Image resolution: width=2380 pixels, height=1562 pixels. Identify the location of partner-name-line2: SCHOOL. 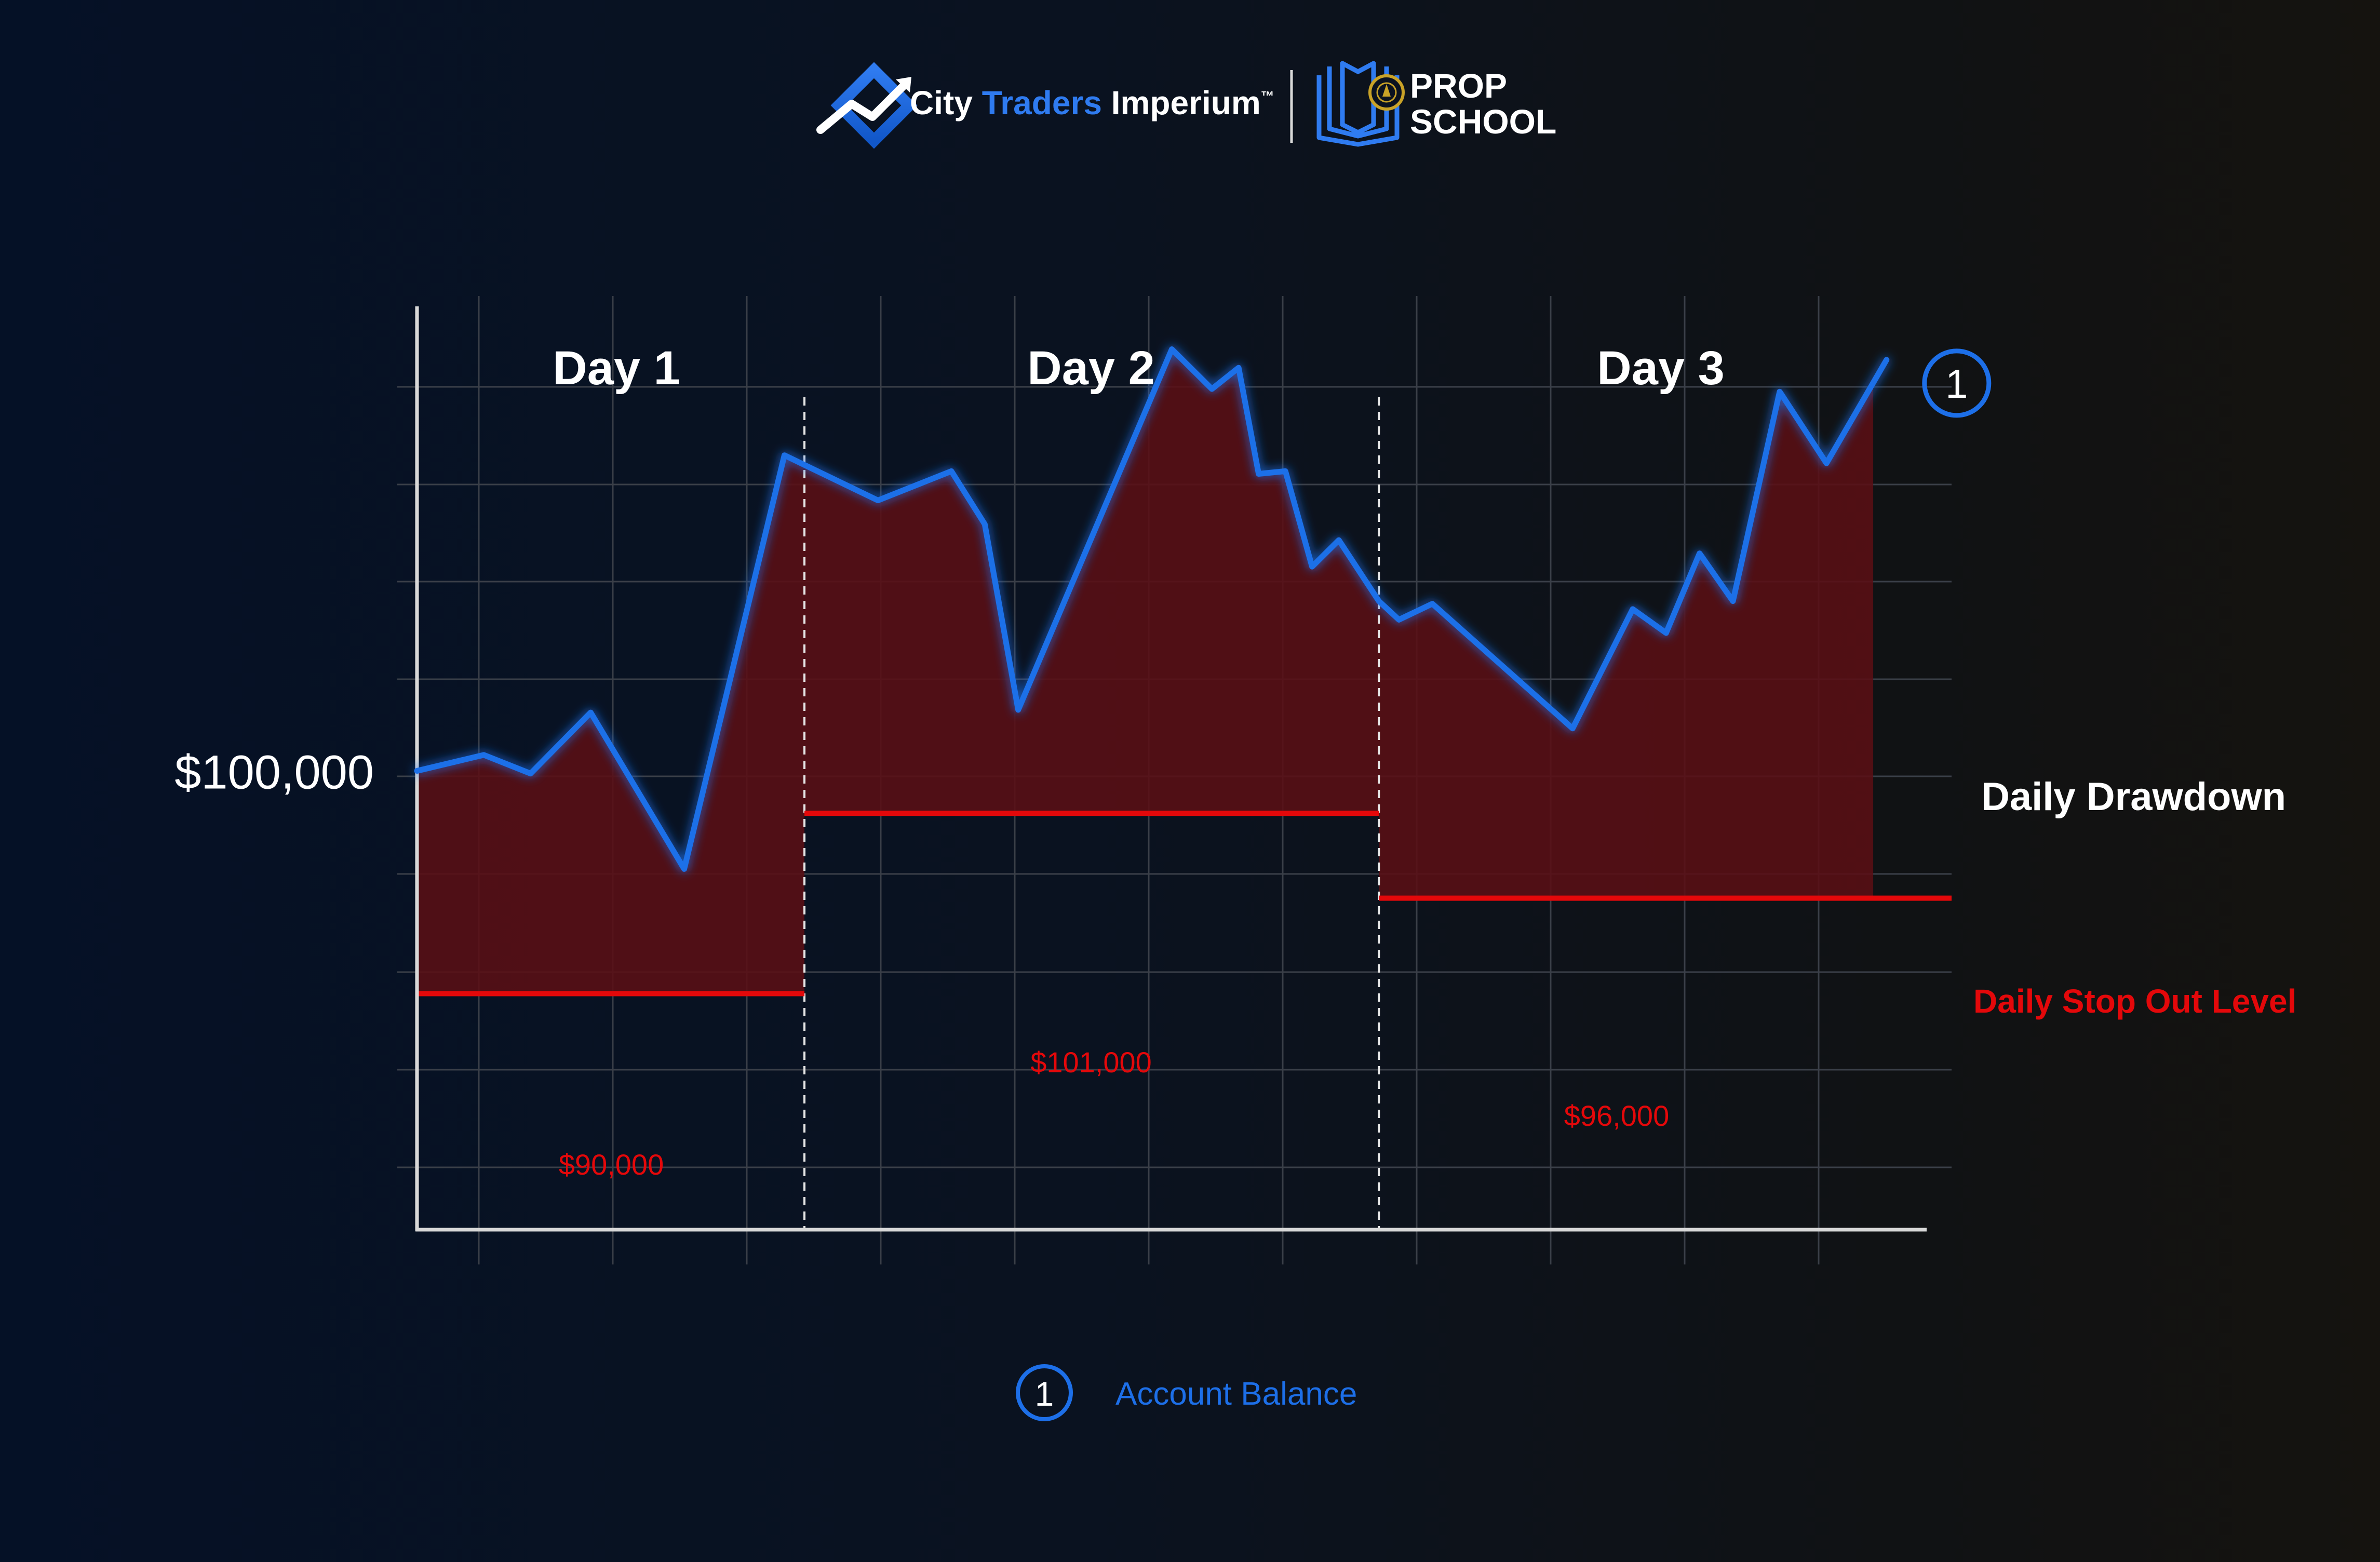
(1483, 121).